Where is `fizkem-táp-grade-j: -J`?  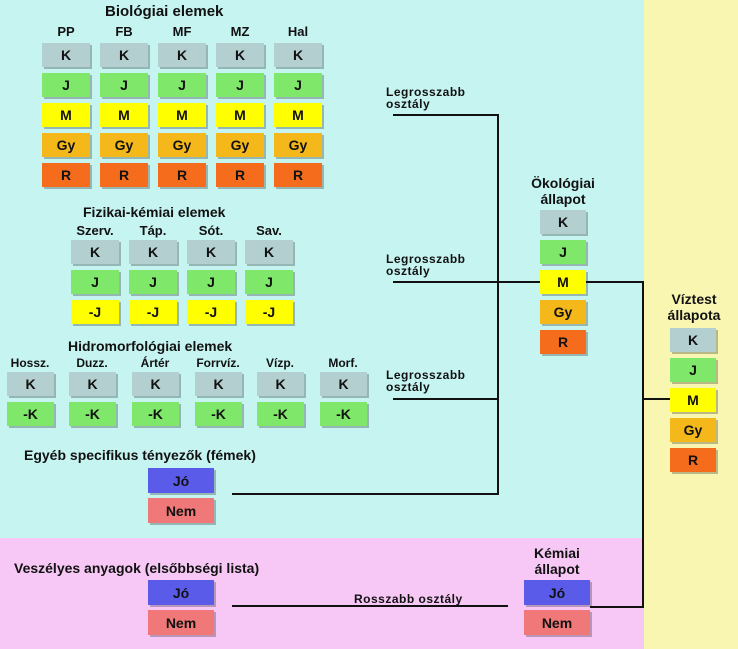 fizkem-táp-grade-j: -J is located at coordinates (153, 312).